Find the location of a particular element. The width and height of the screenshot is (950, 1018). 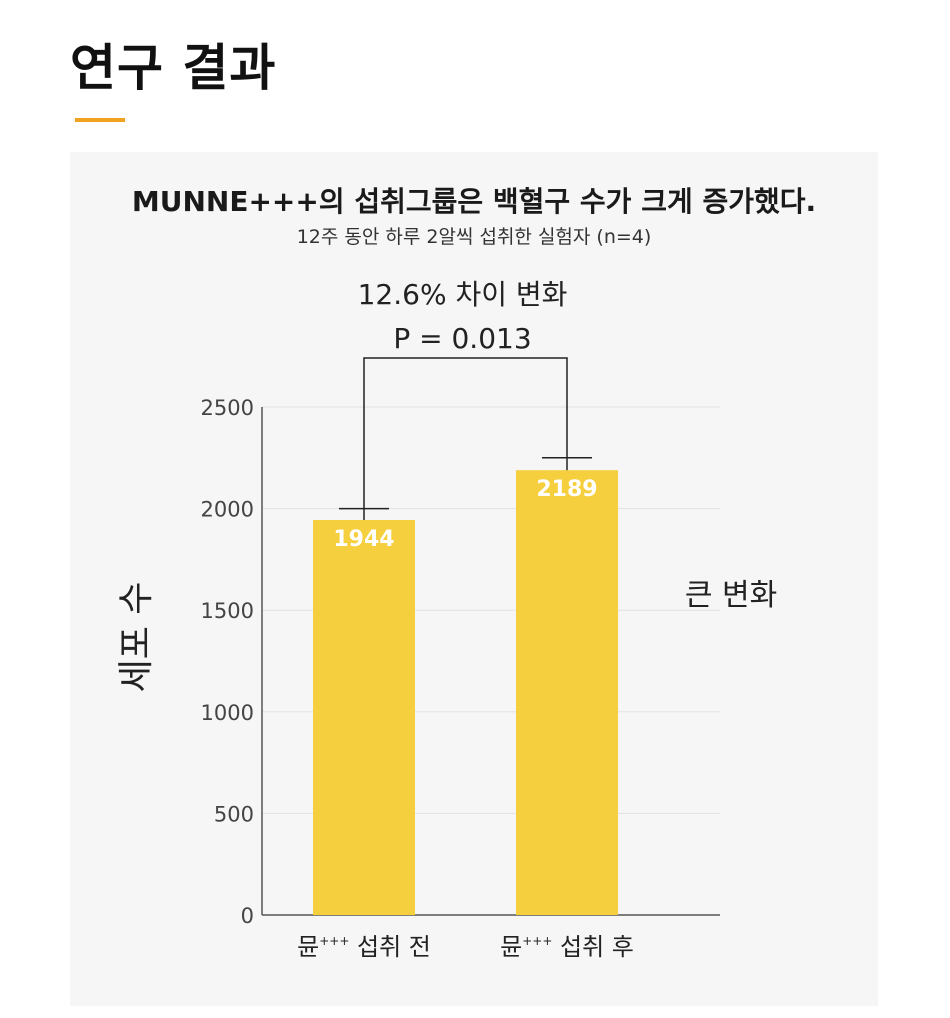

y-axis-title: 세포 수 is located at coordinates (136, 637).